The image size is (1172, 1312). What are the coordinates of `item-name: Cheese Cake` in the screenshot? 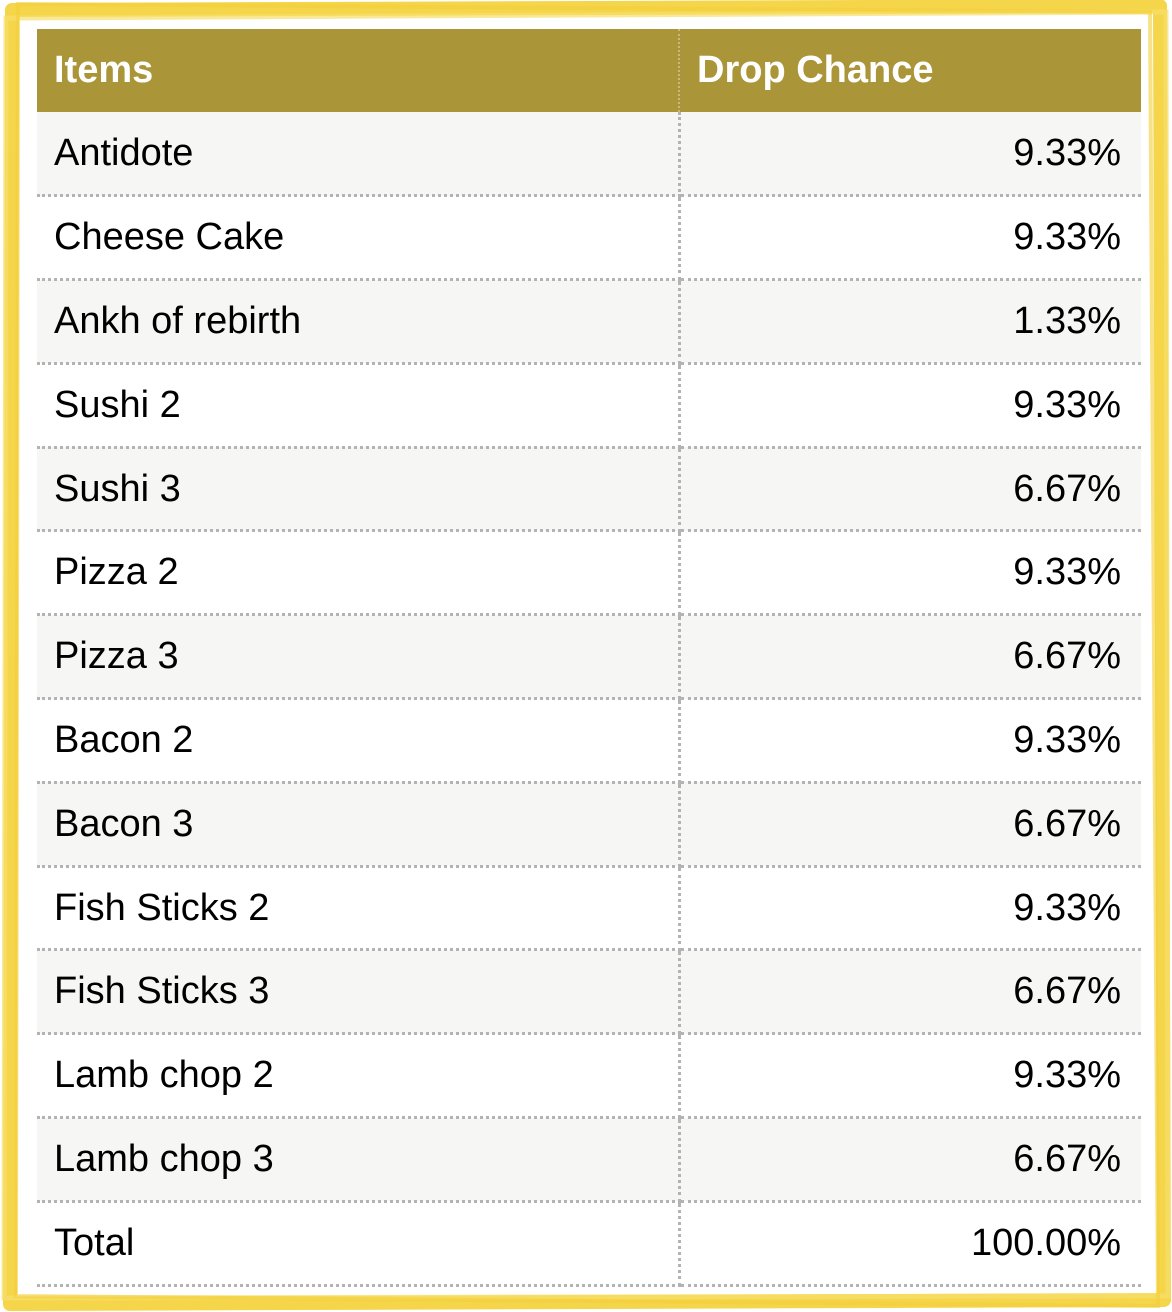 It's located at (359, 238).